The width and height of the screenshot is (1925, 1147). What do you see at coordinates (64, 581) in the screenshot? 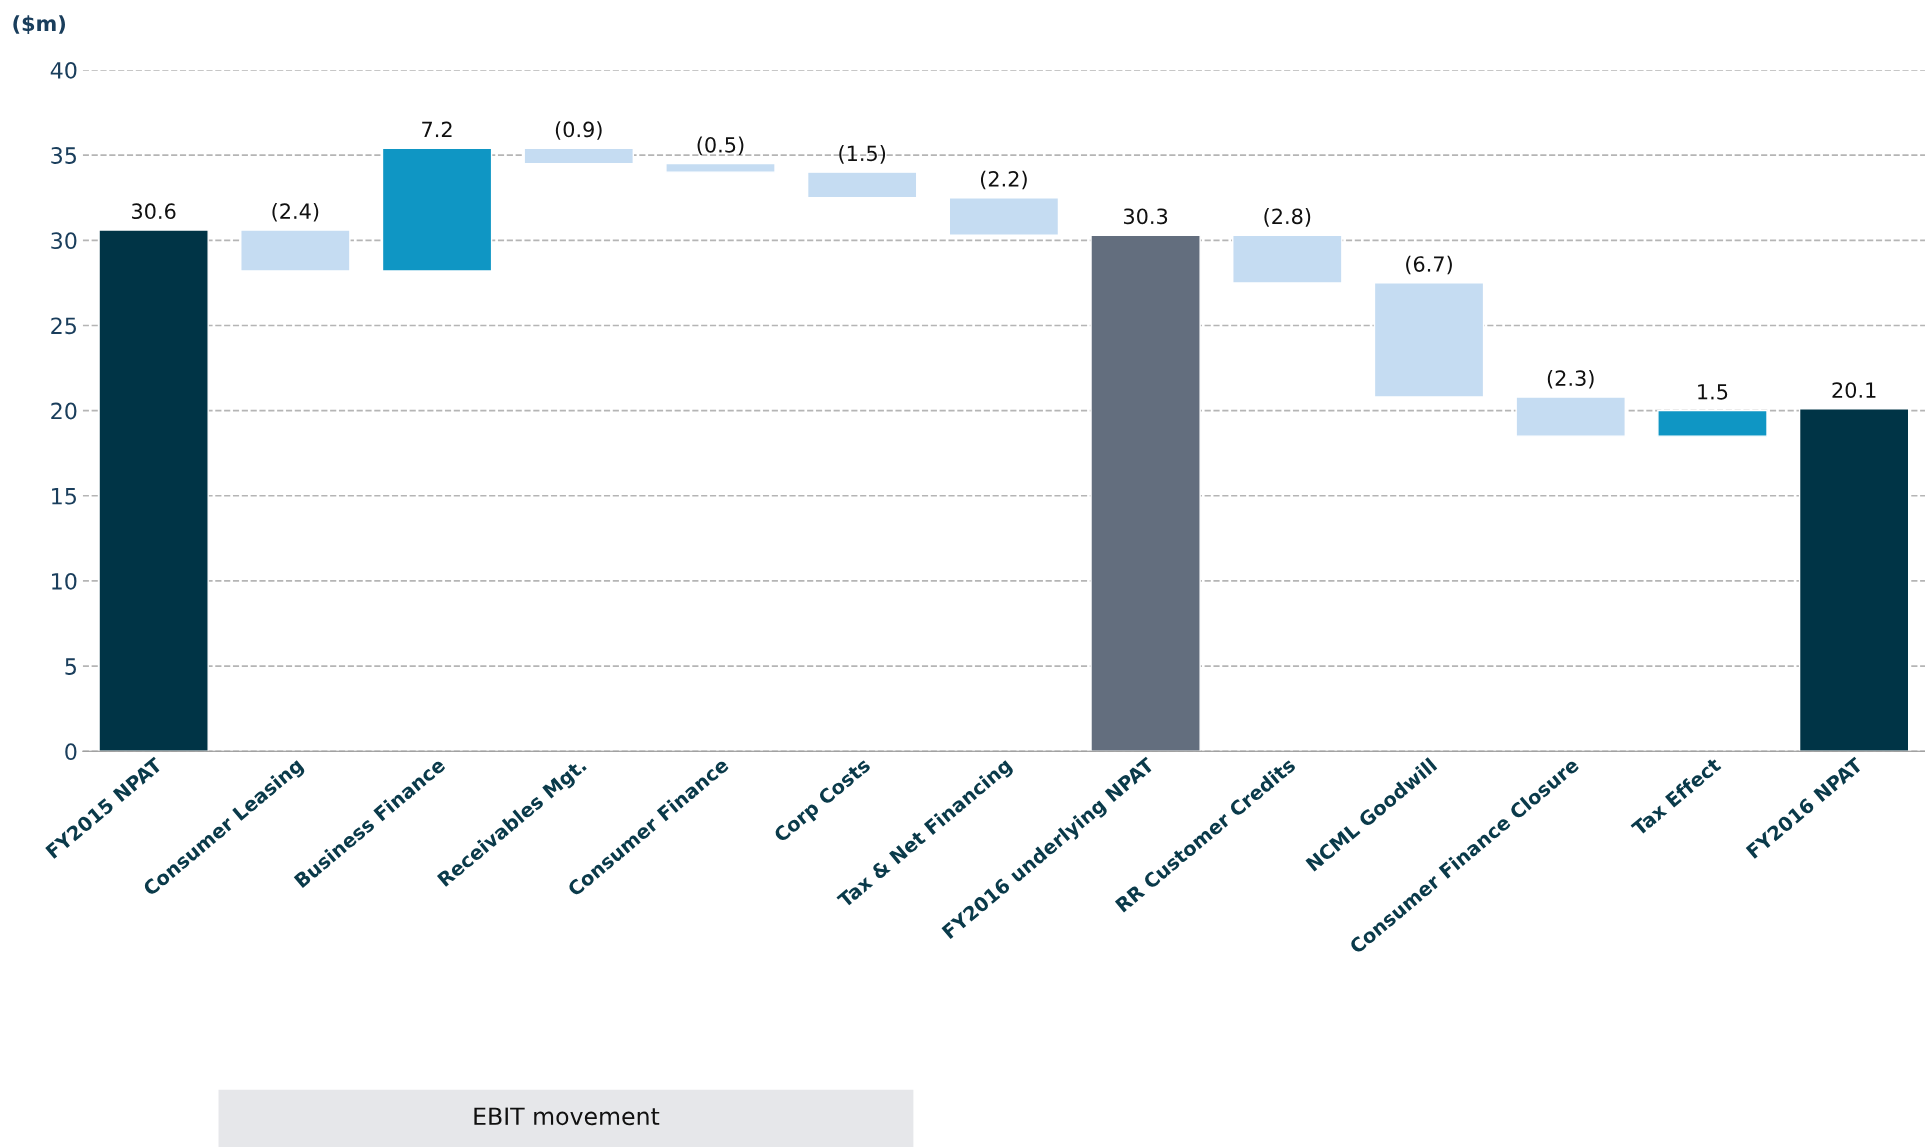
I see `y-tick-label: 10` at bounding box center [64, 581].